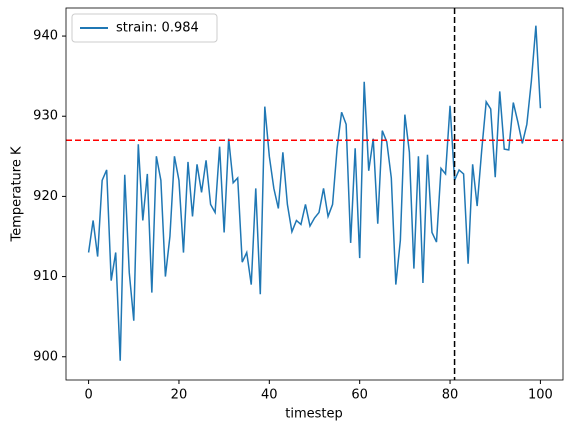 The width and height of the screenshot is (572, 433). Describe the element at coordinates (45, 116) in the screenshot. I see `y-tick-label: 930` at that location.